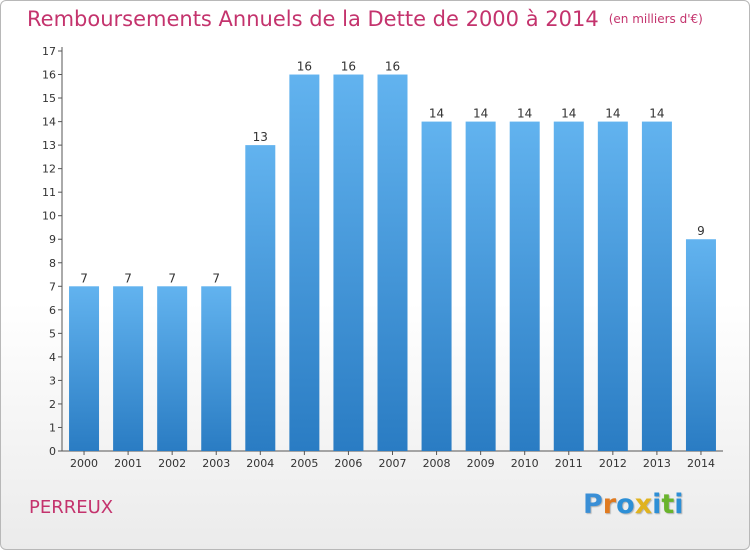  I want to click on y-tick-label: 3, so click(52, 380).